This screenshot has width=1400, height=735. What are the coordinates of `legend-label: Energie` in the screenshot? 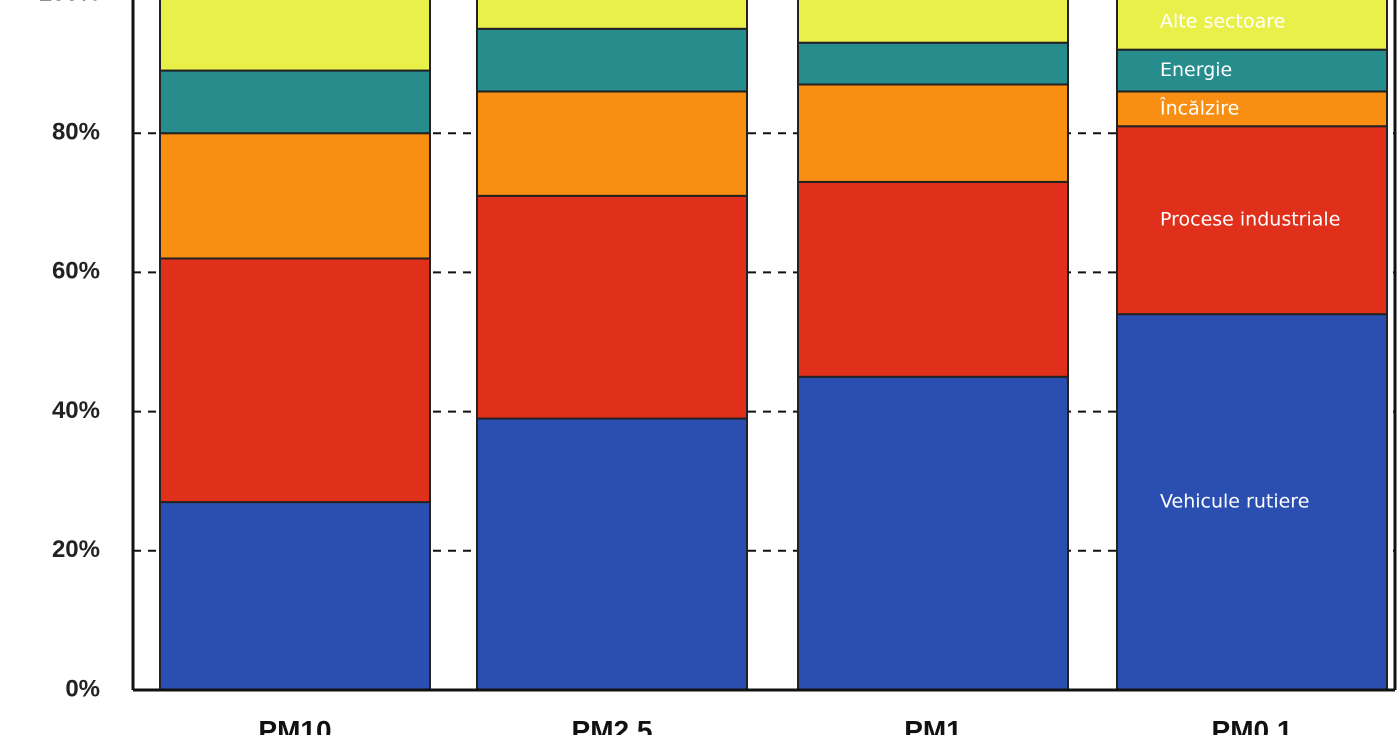 It's located at (1196, 70).